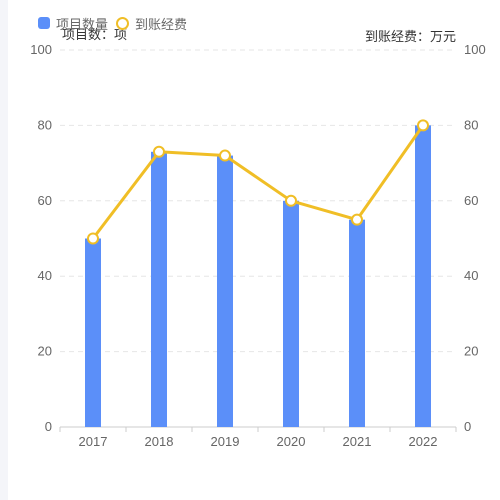  I want to click on page-side-strip, so click(4, 250).